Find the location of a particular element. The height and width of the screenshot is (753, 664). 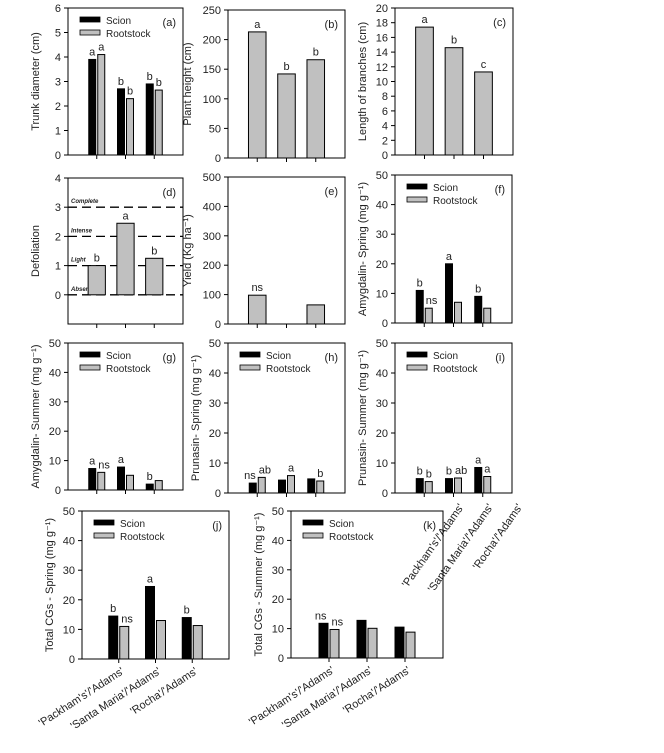

y-axis-label: Prunasin- Summer (mg g⁻¹) is located at coordinates (363, 418).